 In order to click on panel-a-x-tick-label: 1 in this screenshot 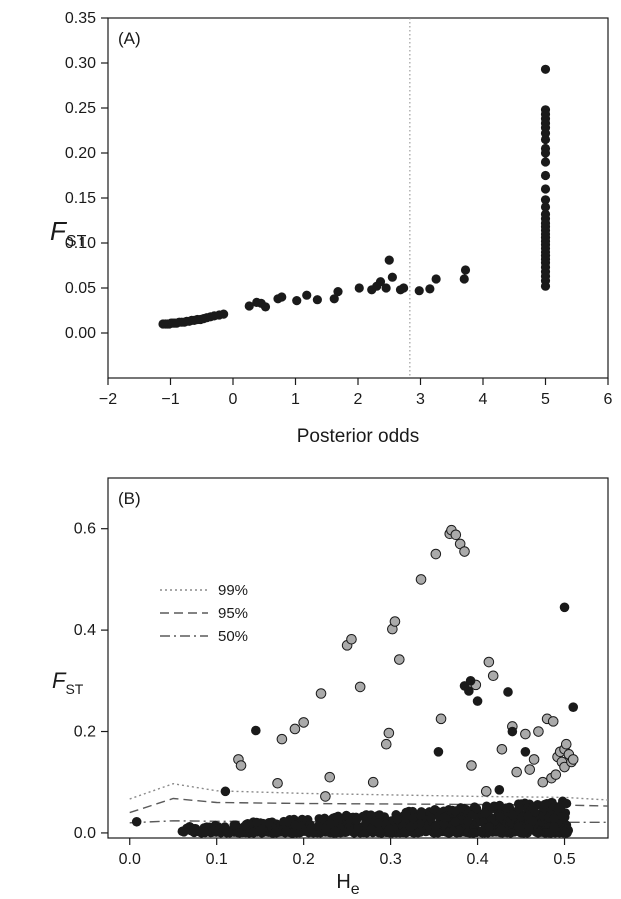, I will do `click(295, 399)`.